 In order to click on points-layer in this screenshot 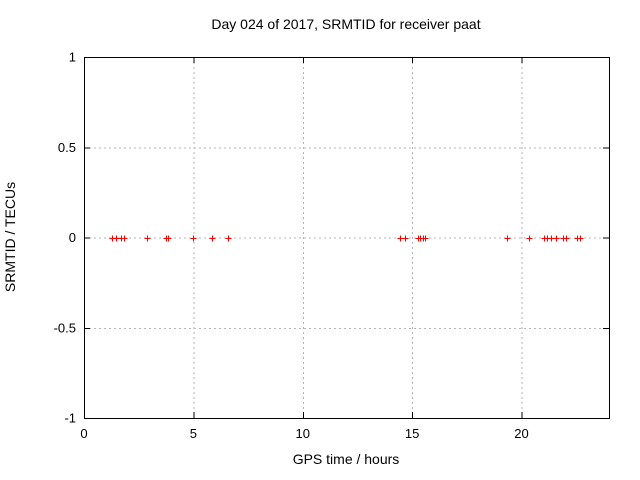, I will do `click(346, 238)`.